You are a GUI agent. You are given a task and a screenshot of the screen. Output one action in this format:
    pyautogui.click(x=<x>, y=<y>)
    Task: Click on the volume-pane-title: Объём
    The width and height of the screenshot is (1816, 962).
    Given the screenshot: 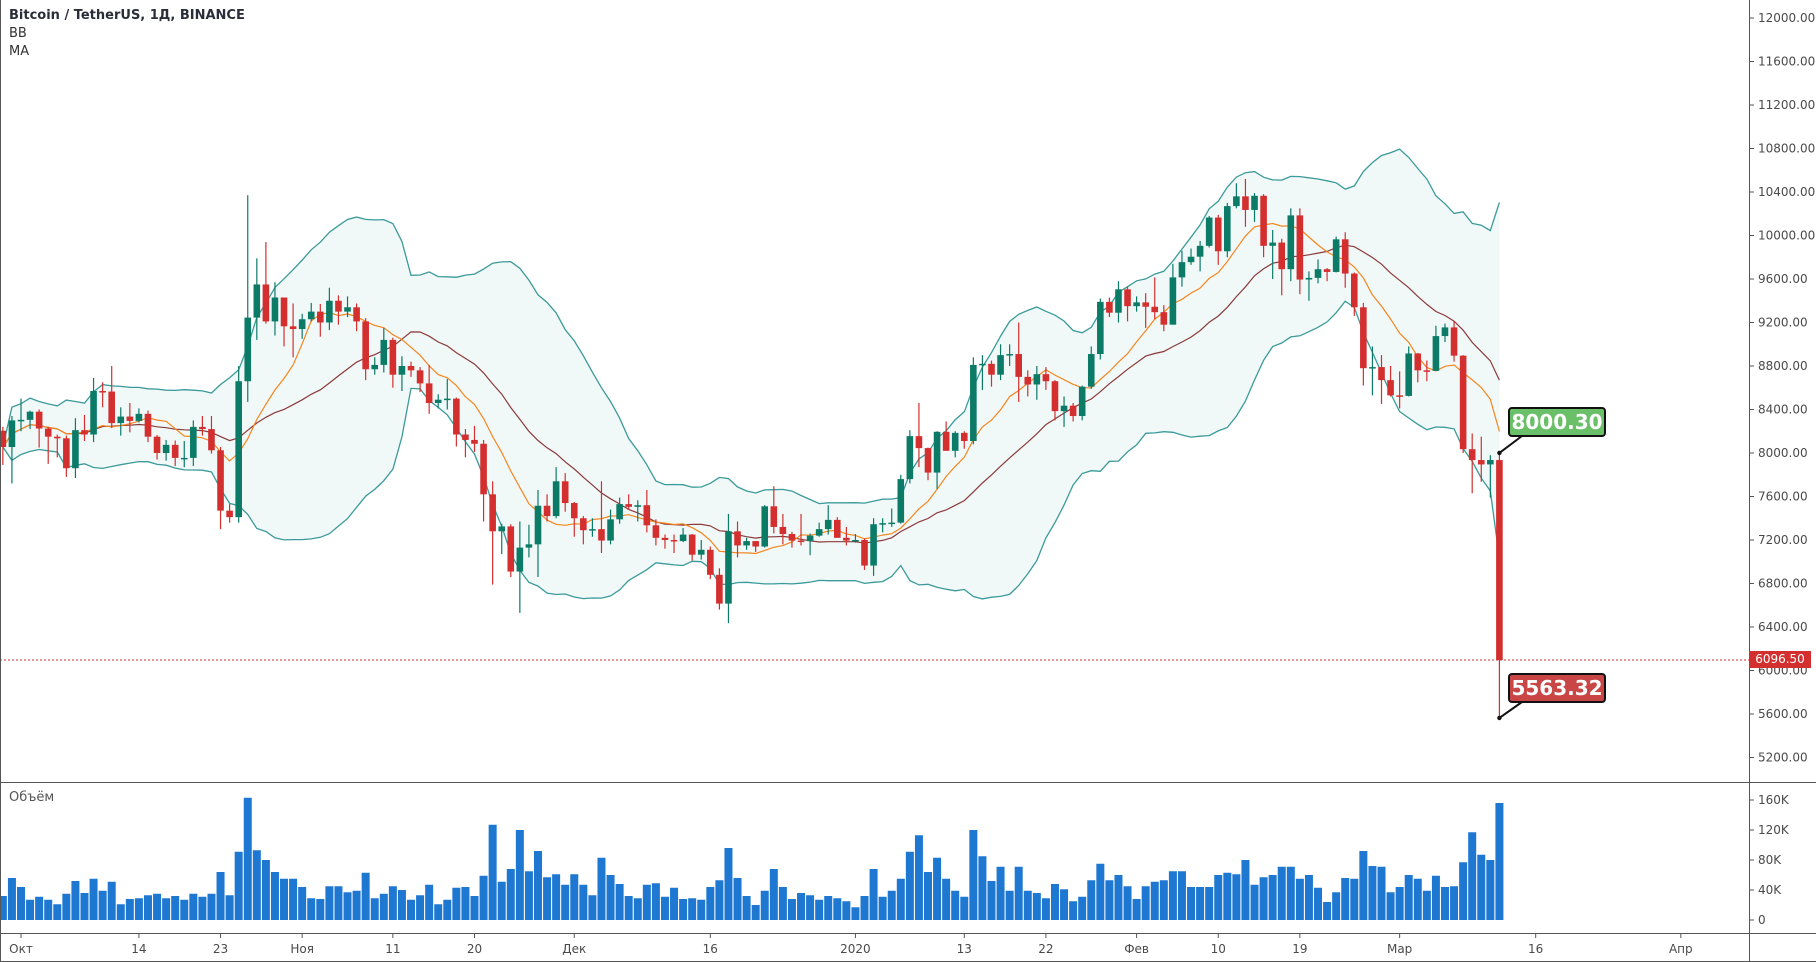 What is the action you would take?
    pyautogui.click(x=32, y=797)
    